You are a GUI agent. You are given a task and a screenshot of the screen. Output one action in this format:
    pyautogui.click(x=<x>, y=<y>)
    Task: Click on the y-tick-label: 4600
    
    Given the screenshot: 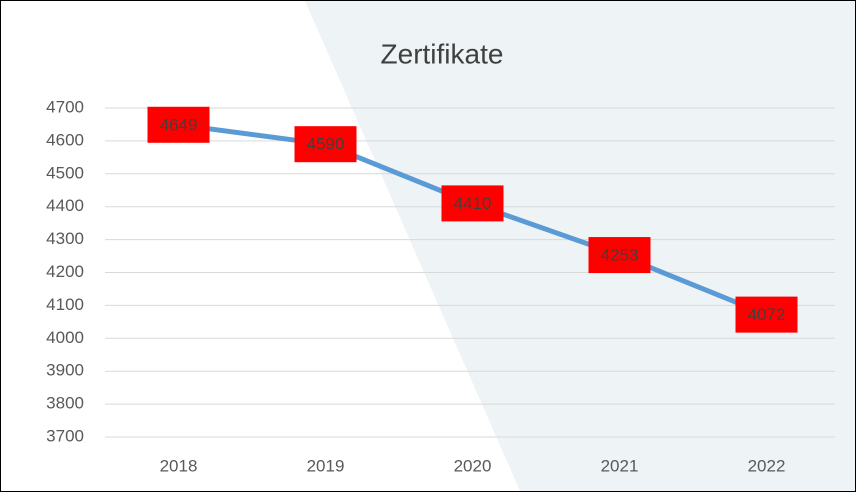 What is the action you would take?
    pyautogui.click(x=65, y=139)
    